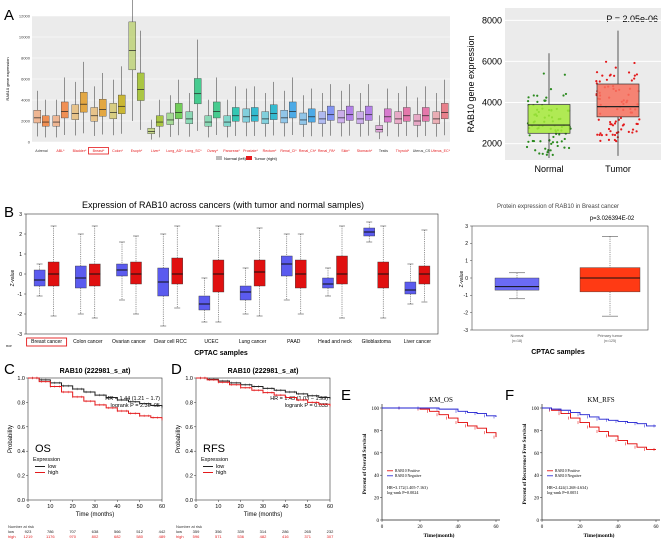 The width and height of the screenshot is (669, 551). Describe the element at coordinates (285, 507) in the screenshot. I see `km-x-tick-label: 40` at that location.